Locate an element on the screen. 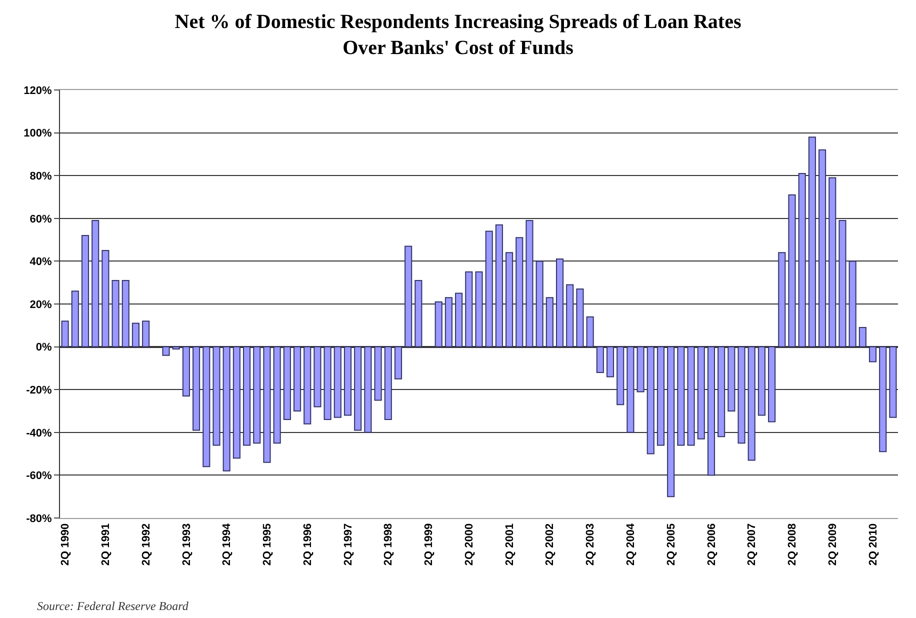 The height and width of the screenshot is (618, 916). x-tick-label: 2Q 2010 is located at coordinates (873, 544).